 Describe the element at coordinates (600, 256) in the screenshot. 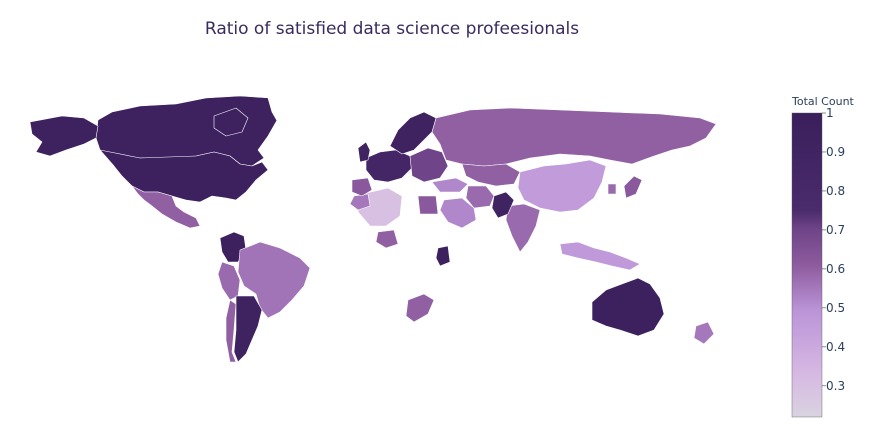

I see `region-indonesia: Indonesia` at that location.